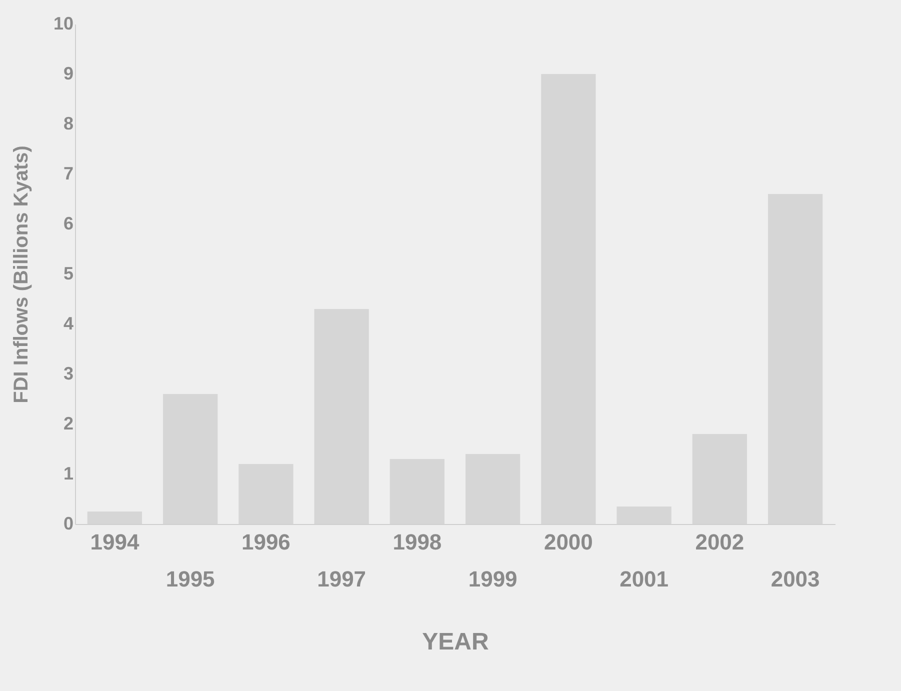  What do you see at coordinates (68, 124) in the screenshot?
I see `y-tick-label: 8` at bounding box center [68, 124].